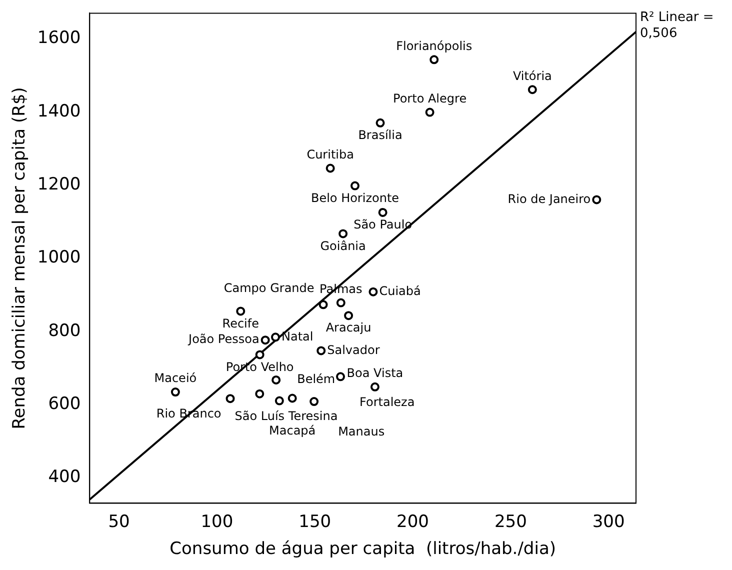  I want to click on annotation: Recife, so click(241, 323).